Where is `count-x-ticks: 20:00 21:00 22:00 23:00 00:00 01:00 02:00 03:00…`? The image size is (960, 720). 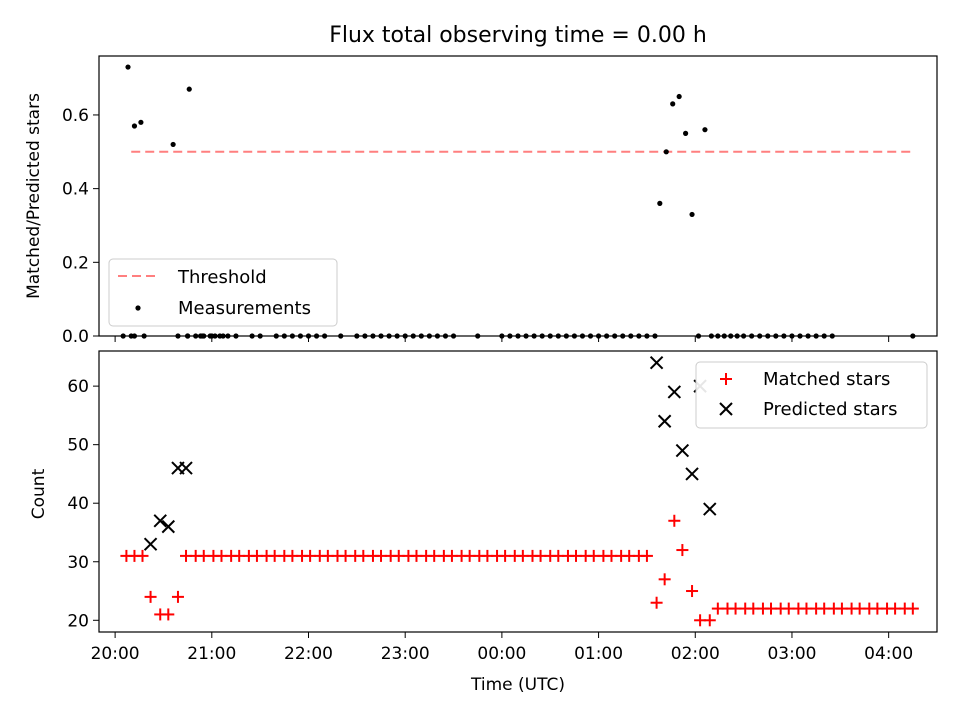
count-x-ticks: 20:00 21:00 22:00 23:00 00:00 01:00 02:00 03:00… is located at coordinates (502, 648).